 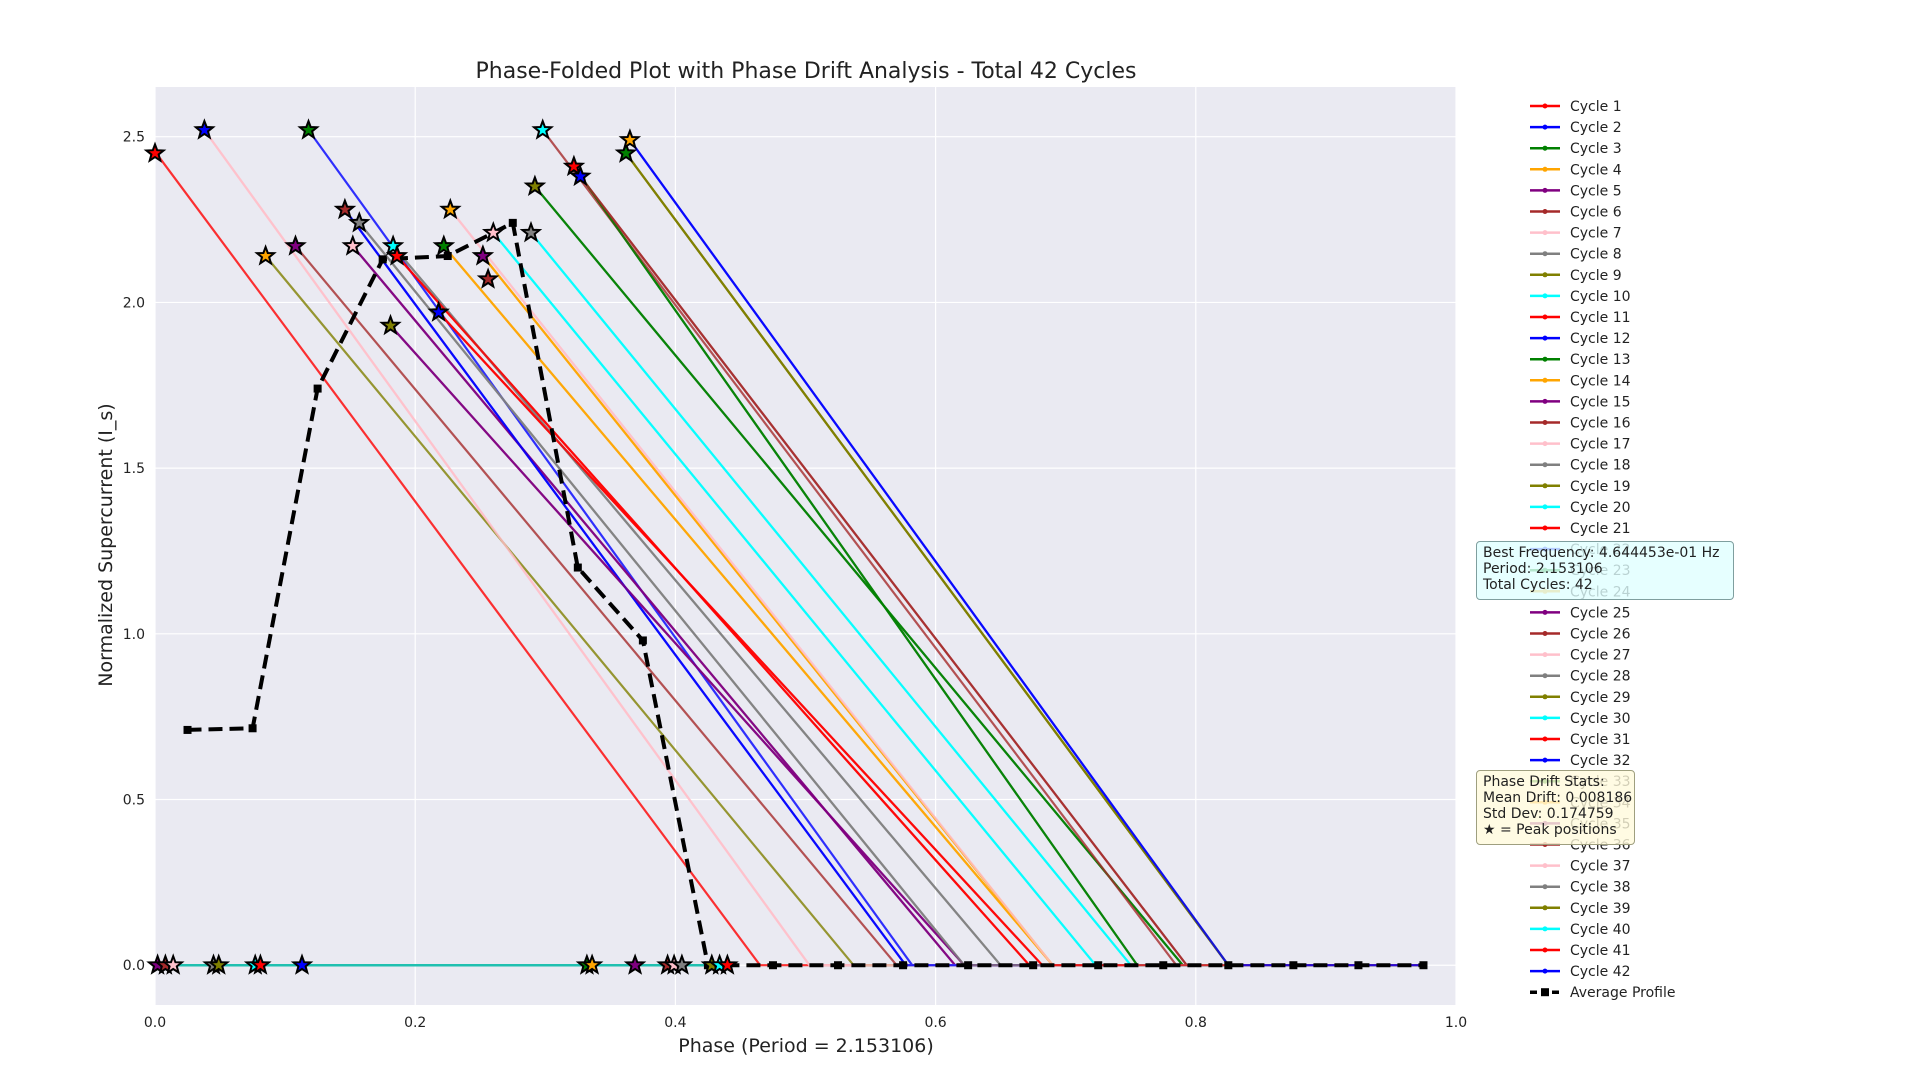 What do you see at coordinates (1576, 128) in the screenshot?
I see `legend-item: Cycle 2` at bounding box center [1576, 128].